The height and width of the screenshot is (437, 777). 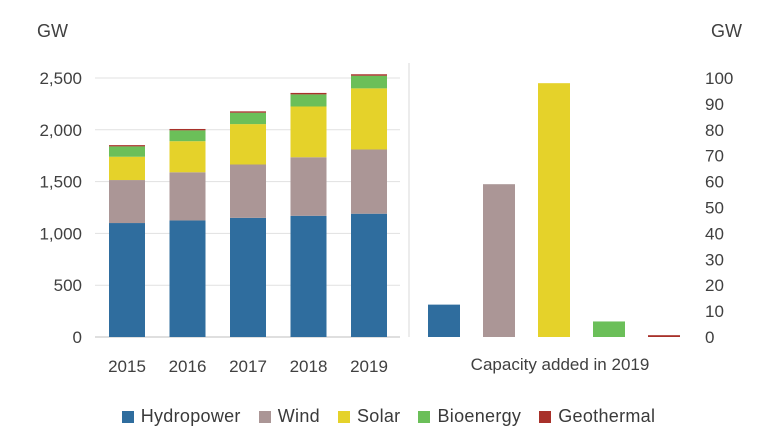 What do you see at coordinates (308, 186) in the screenshot?
I see `bar-segment-wind-2018` at bounding box center [308, 186].